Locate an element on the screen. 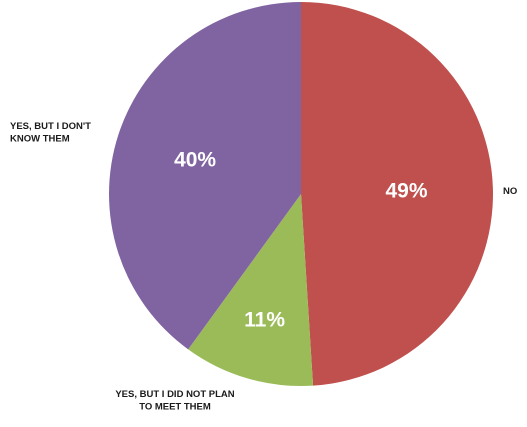  slice-category-label: YES, BUT I DON'T KNOW THEM is located at coordinates (50, 133).